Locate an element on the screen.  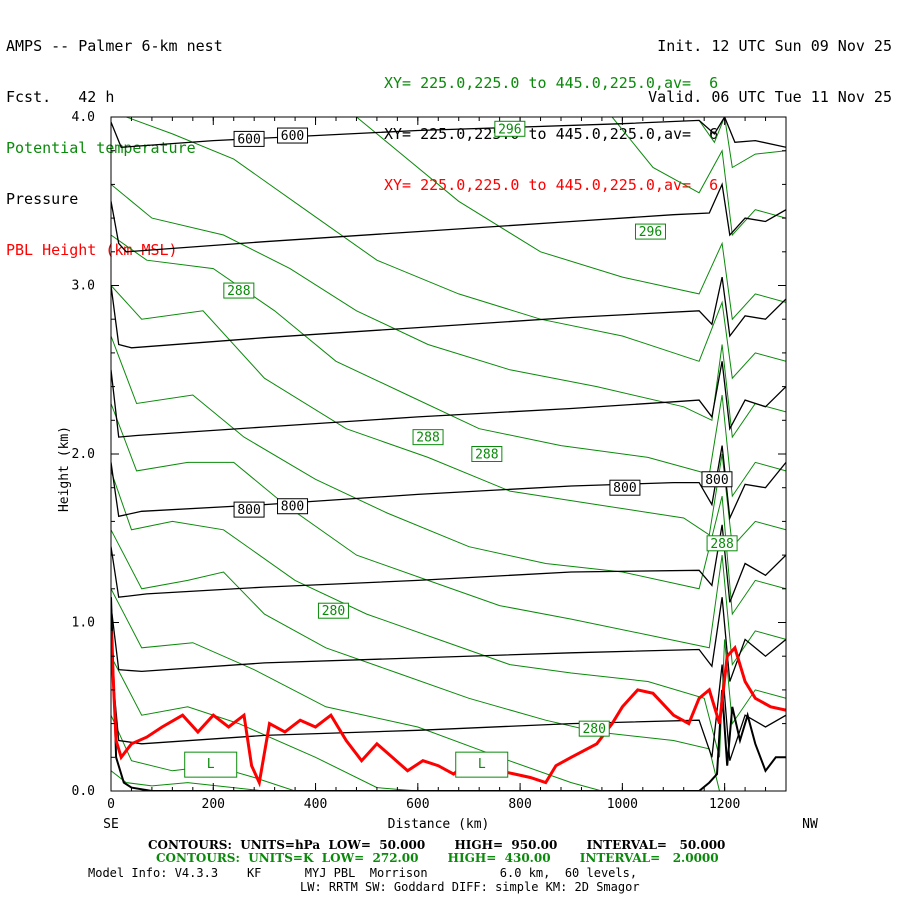
field-theta-xy: XY= 225.0,225.0 to 445.0,225.0,av= 6 is located at coordinates (551, 83).